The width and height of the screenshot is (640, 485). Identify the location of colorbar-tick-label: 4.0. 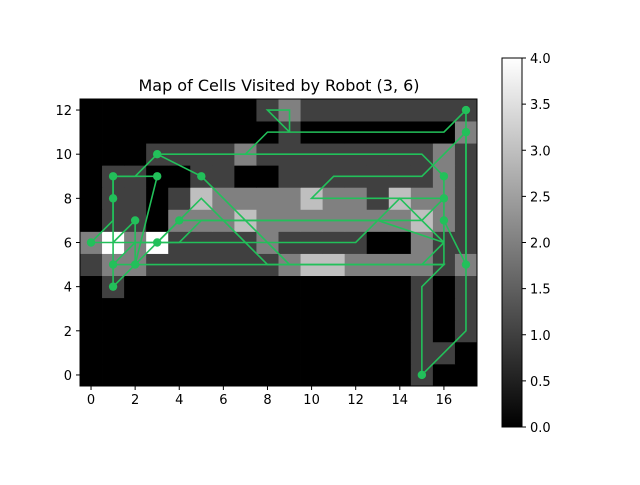
(540, 59).